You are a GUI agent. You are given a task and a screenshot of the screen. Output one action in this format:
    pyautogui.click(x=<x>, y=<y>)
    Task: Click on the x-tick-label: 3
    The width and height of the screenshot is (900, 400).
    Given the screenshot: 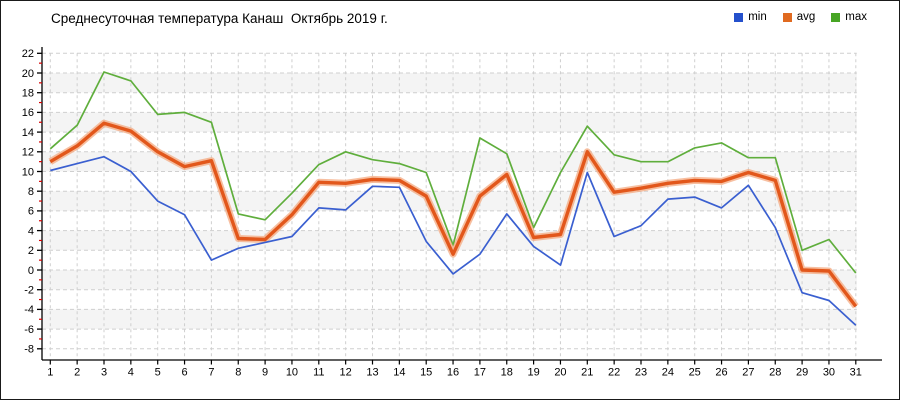 What is the action you would take?
    pyautogui.click(x=104, y=373)
    